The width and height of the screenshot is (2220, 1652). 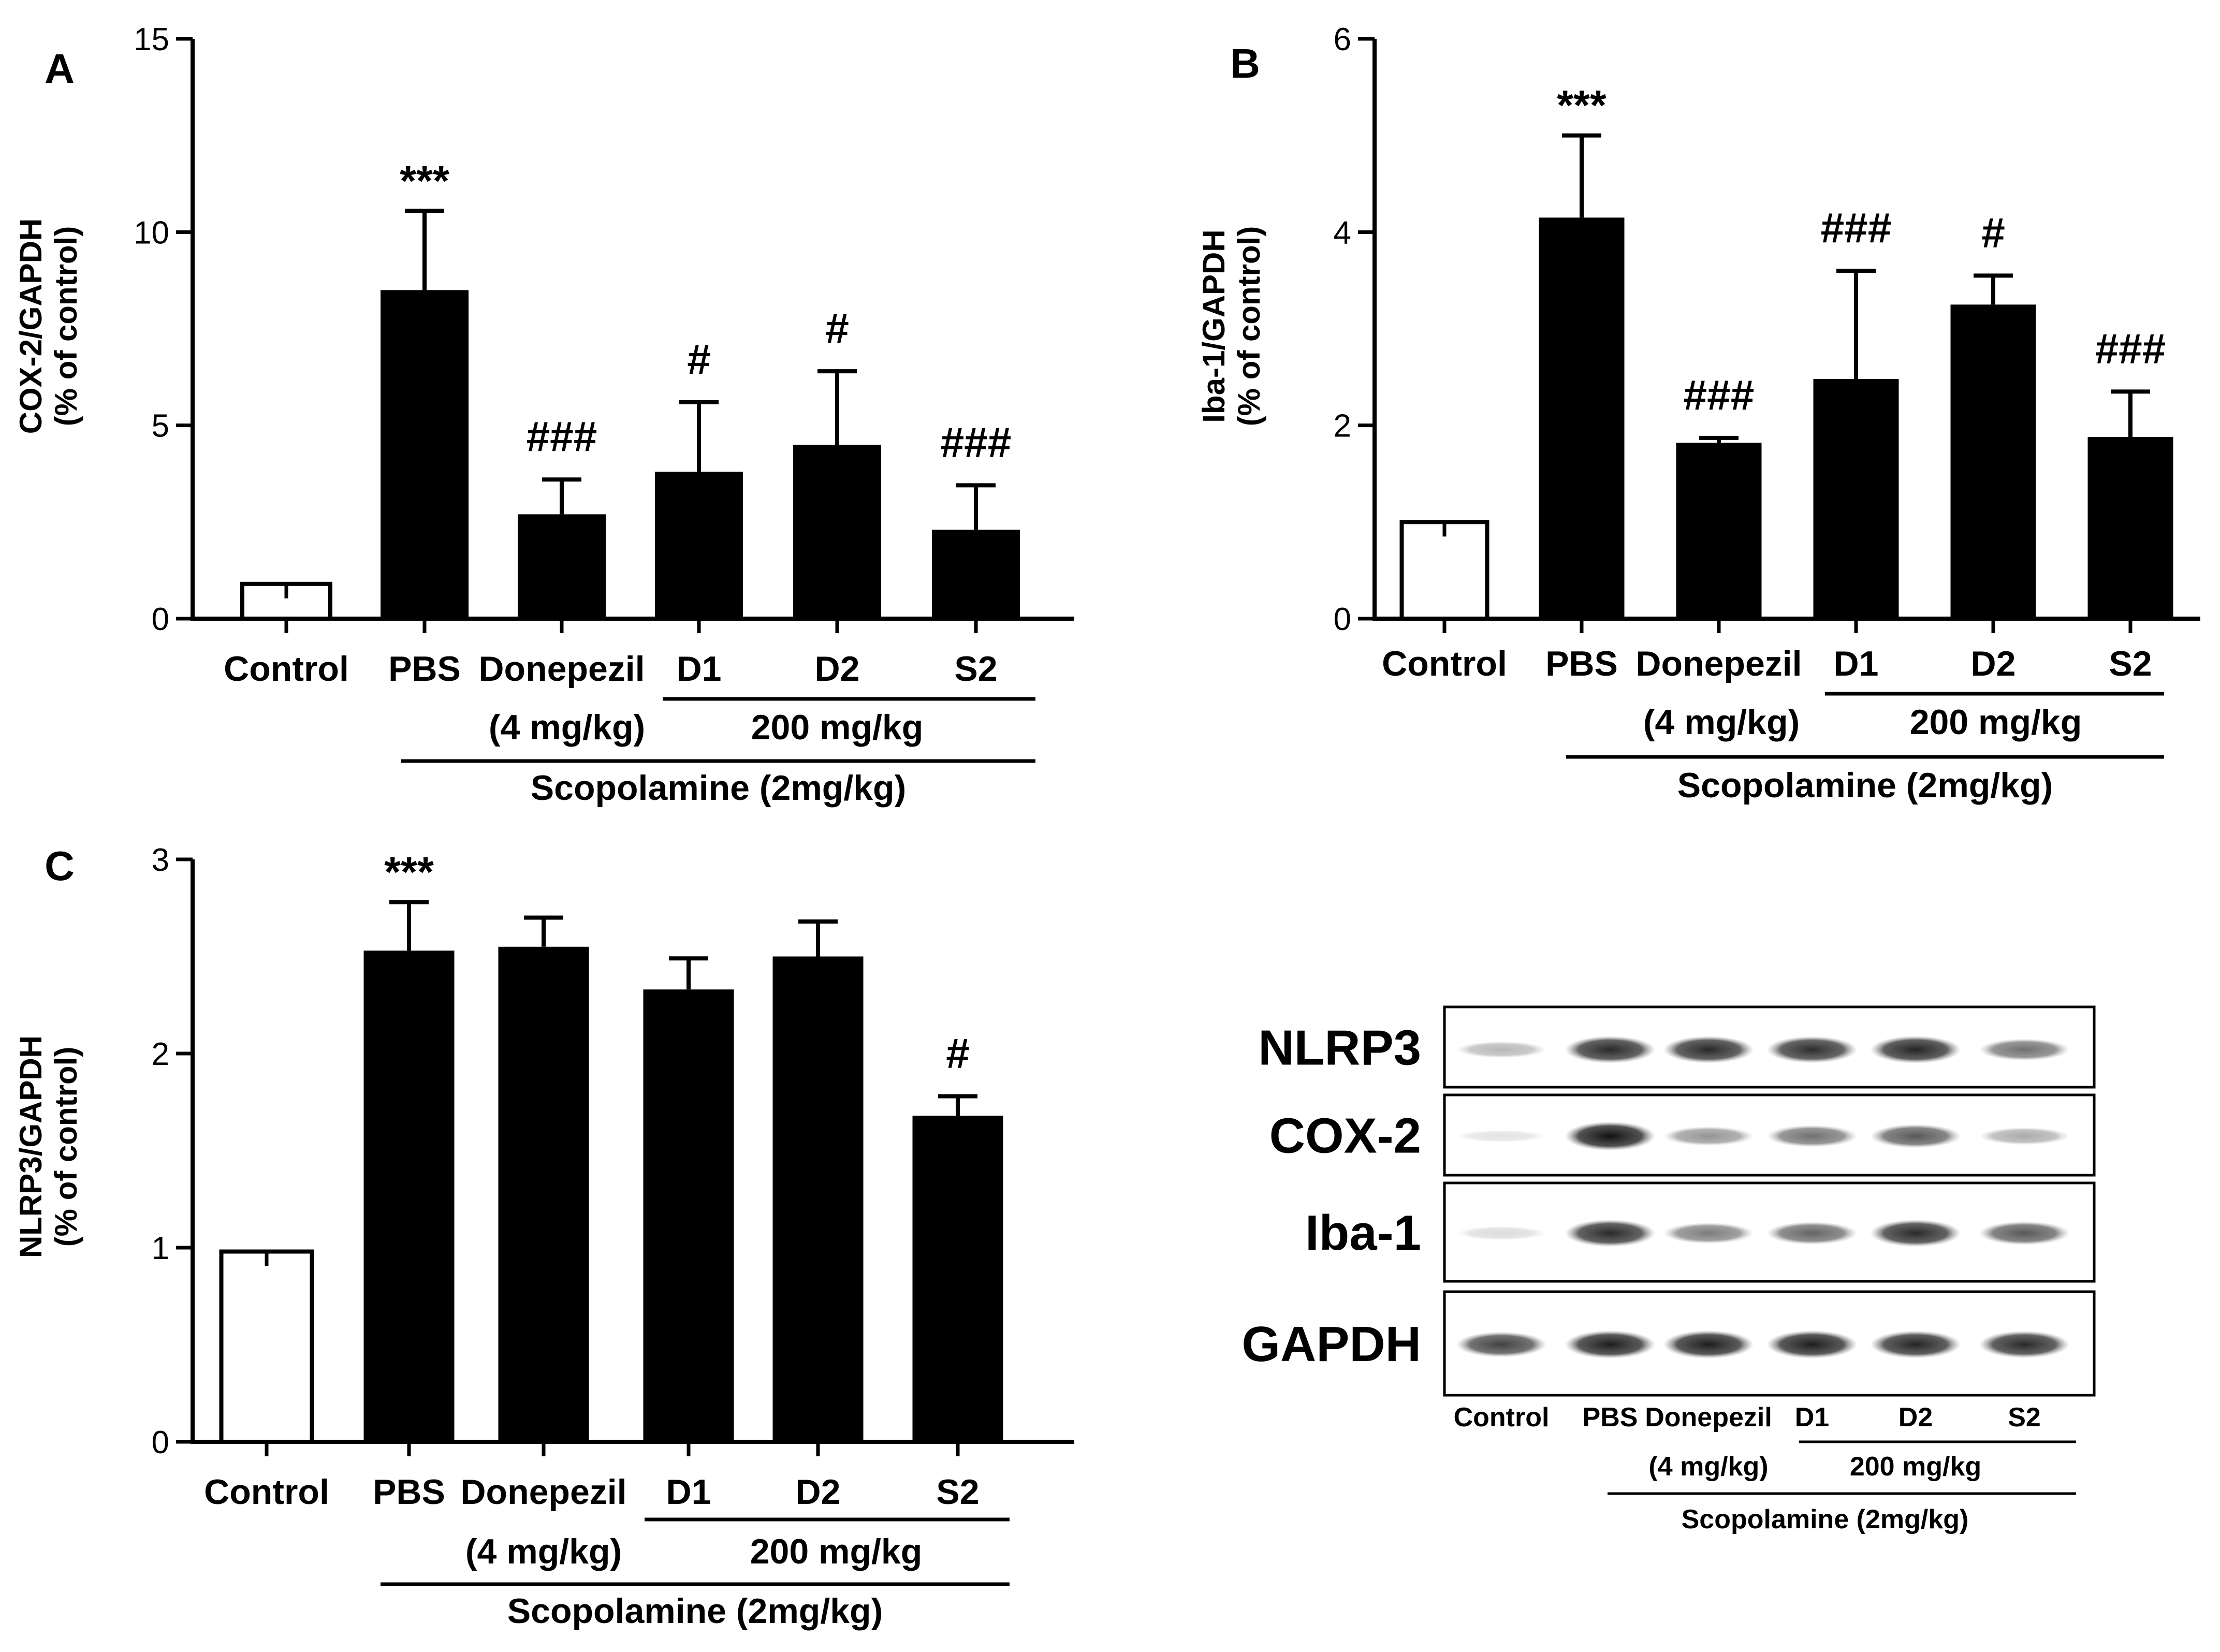 I want to click on blot-treatment-label: Scopolamine (2mg/kg), so click(x=1825, y=1519).